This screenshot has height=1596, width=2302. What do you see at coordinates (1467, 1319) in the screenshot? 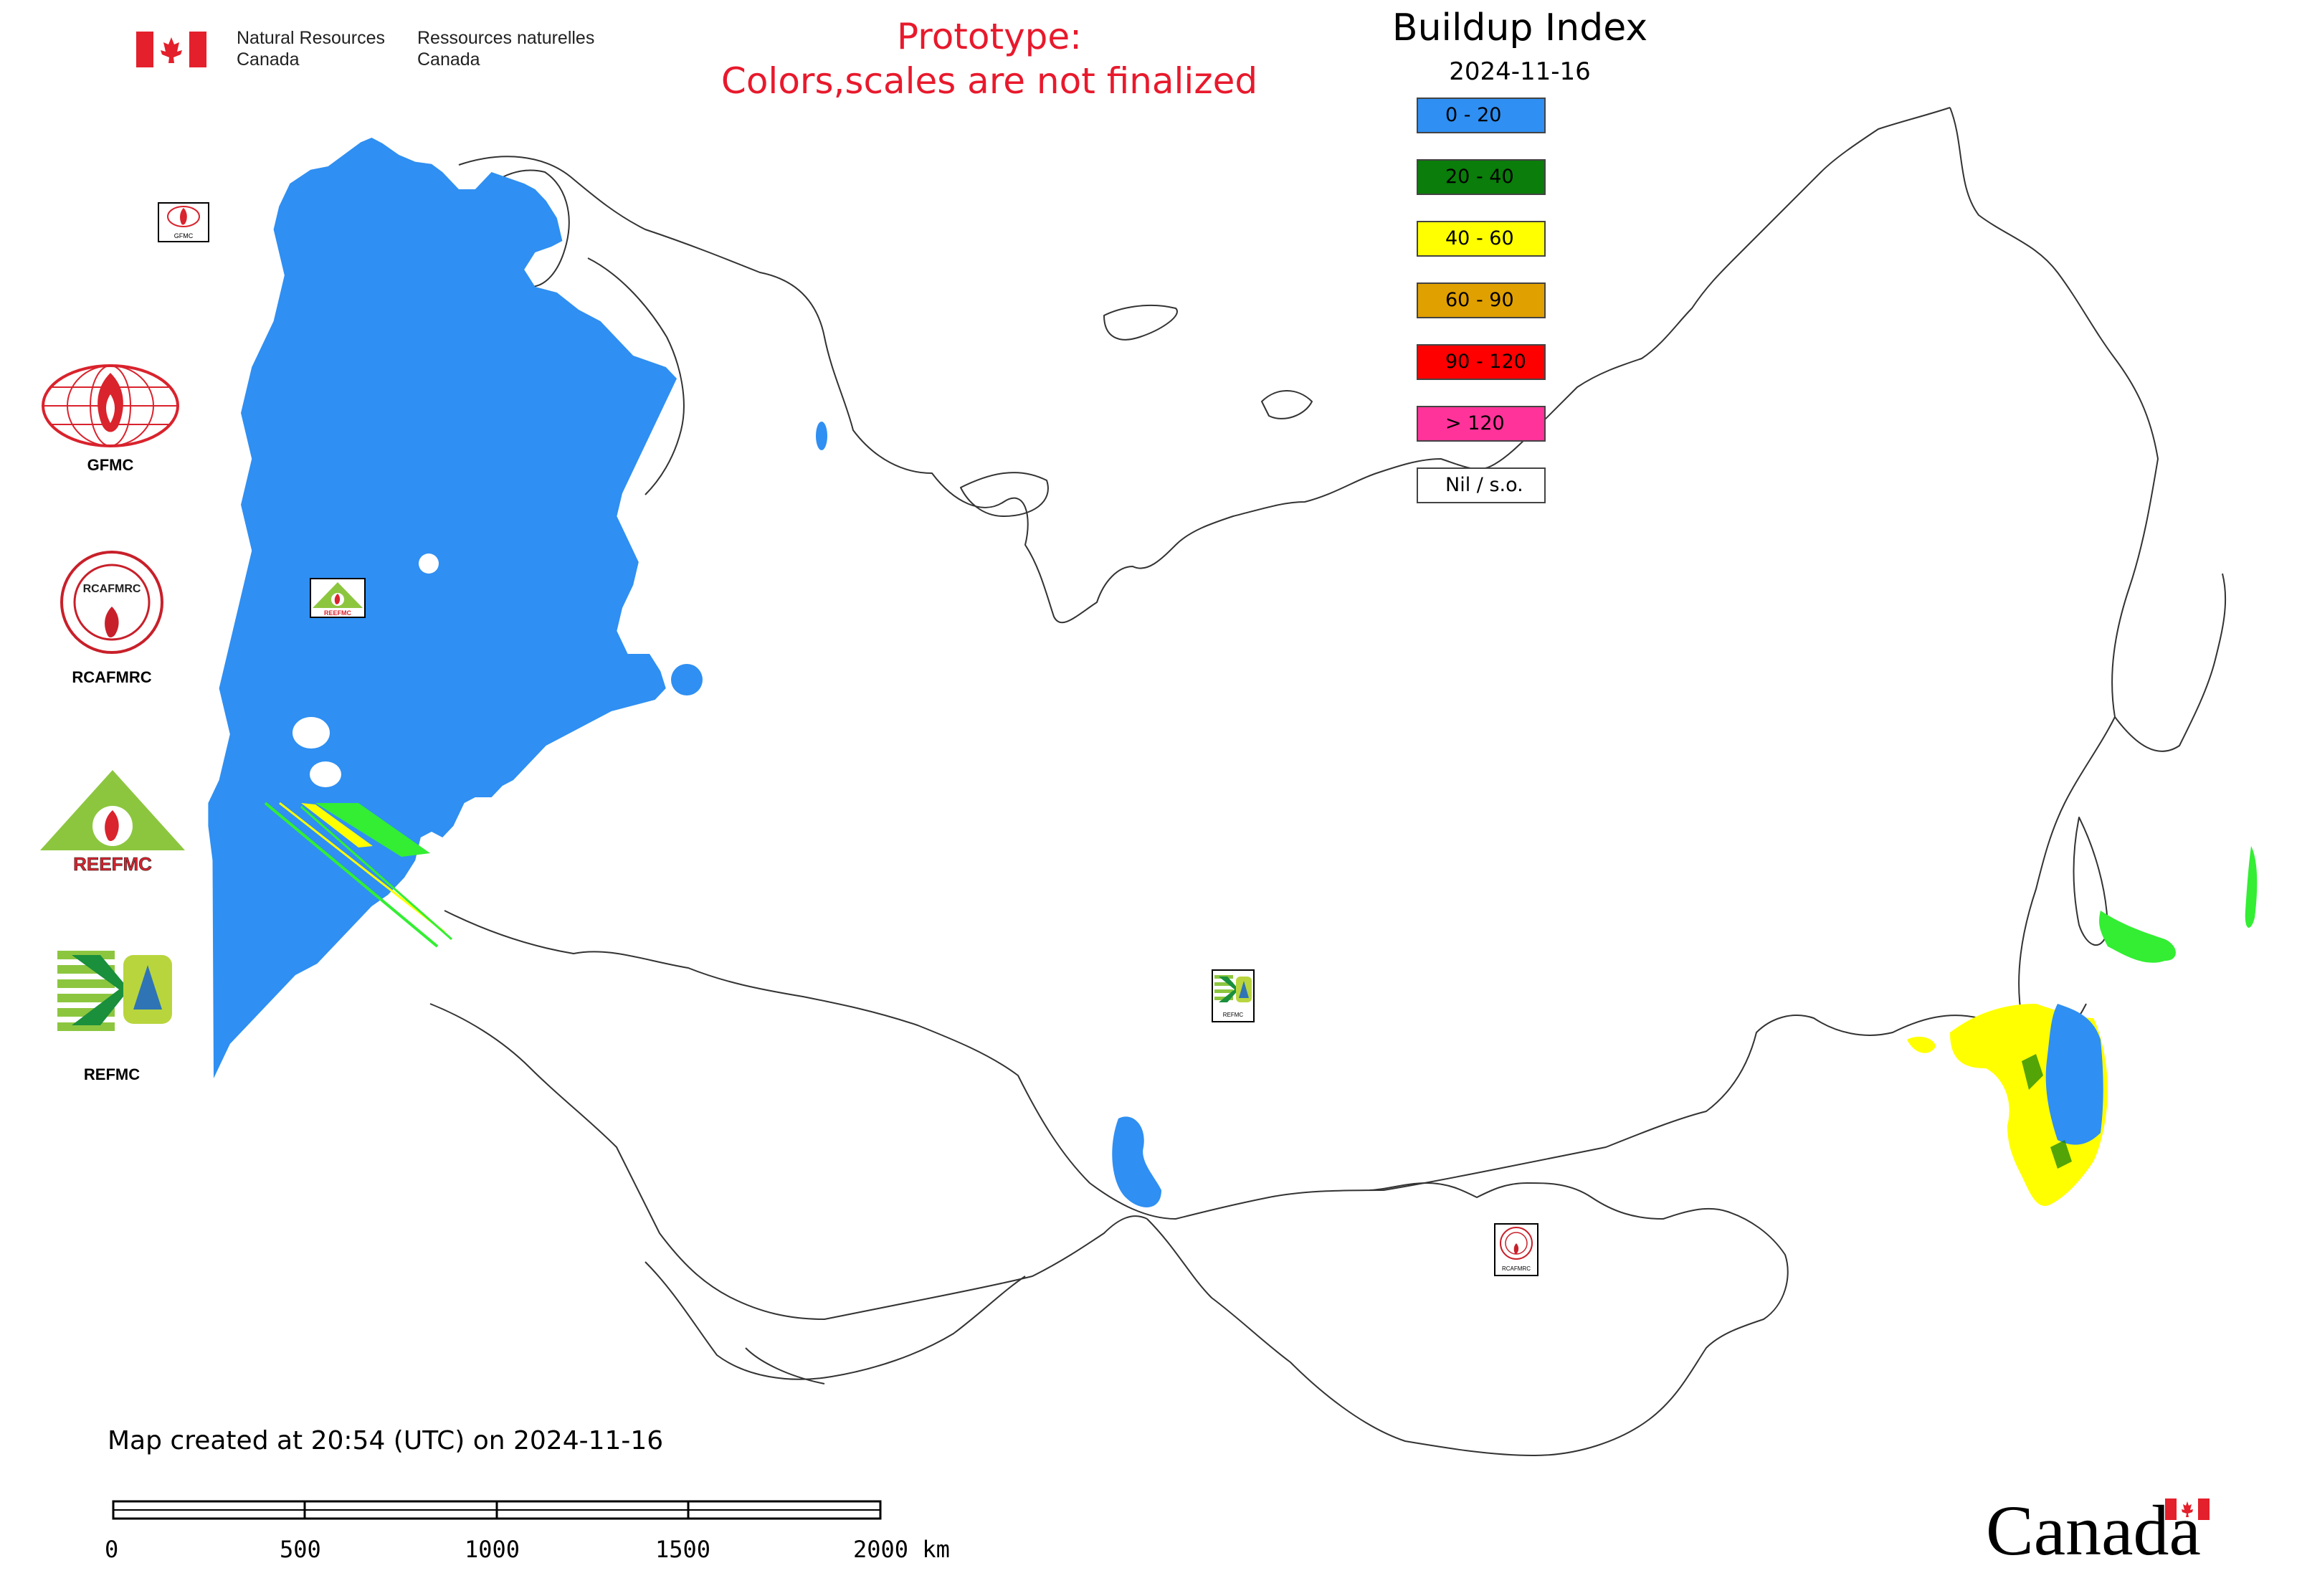
I see `mongolia-border` at bounding box center [1467, 1319].